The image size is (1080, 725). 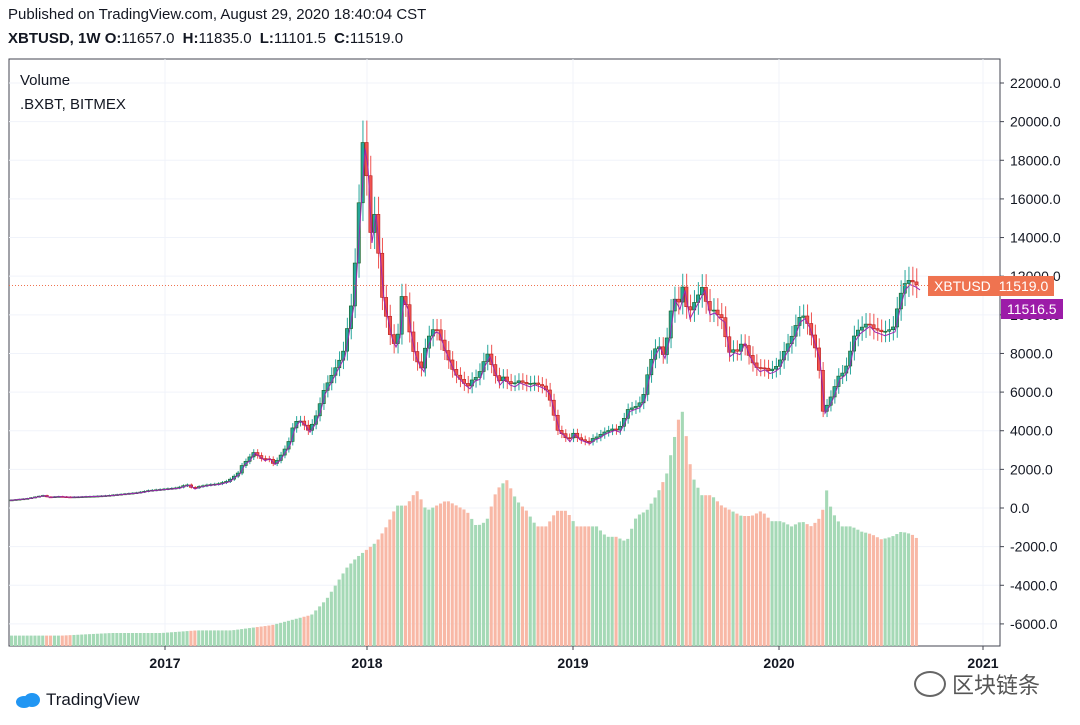 What do you see at coordinates (77, 700) in the screenshot?
I see `tradingview-footer: TradingView` at bounding box center [77, 700].